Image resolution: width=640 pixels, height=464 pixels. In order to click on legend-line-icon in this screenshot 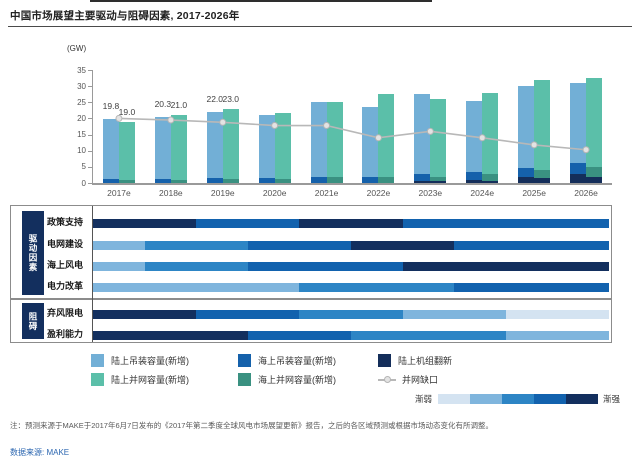, I will do `click(387, 380)`.